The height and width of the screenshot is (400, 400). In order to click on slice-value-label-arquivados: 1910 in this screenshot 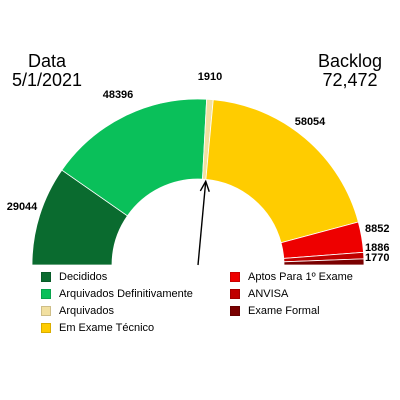, I will do `click(210, 77)`.